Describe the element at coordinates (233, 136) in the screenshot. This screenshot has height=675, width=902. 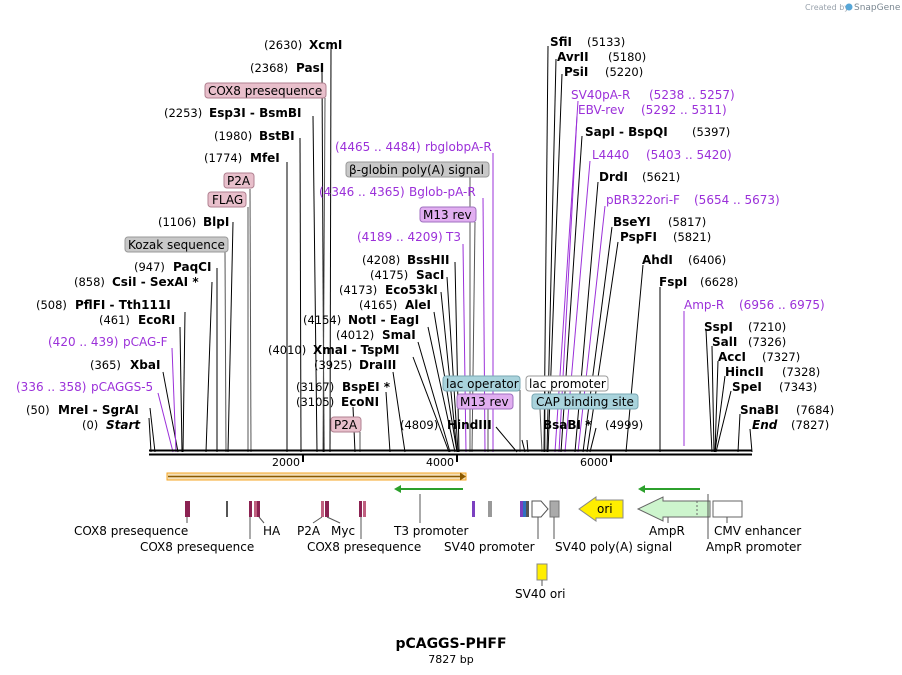
I see `svg-text: (1980)` at that location.